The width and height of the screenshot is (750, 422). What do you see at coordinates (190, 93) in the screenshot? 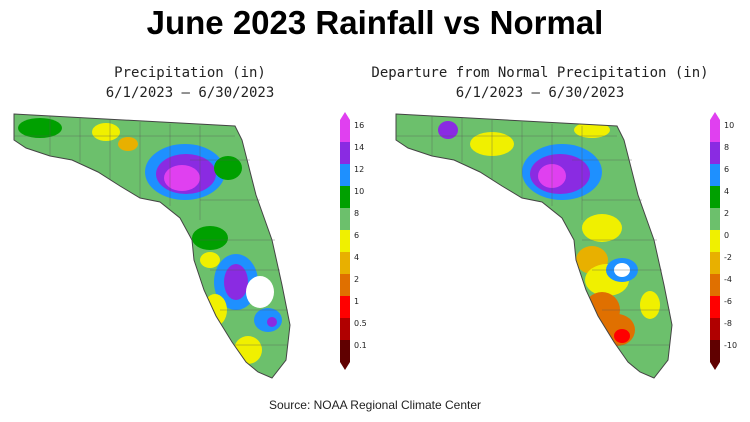
I see `precipitation-date-range: 6/1/2023 – 6/30/2023` at bounding box center [190, 93].